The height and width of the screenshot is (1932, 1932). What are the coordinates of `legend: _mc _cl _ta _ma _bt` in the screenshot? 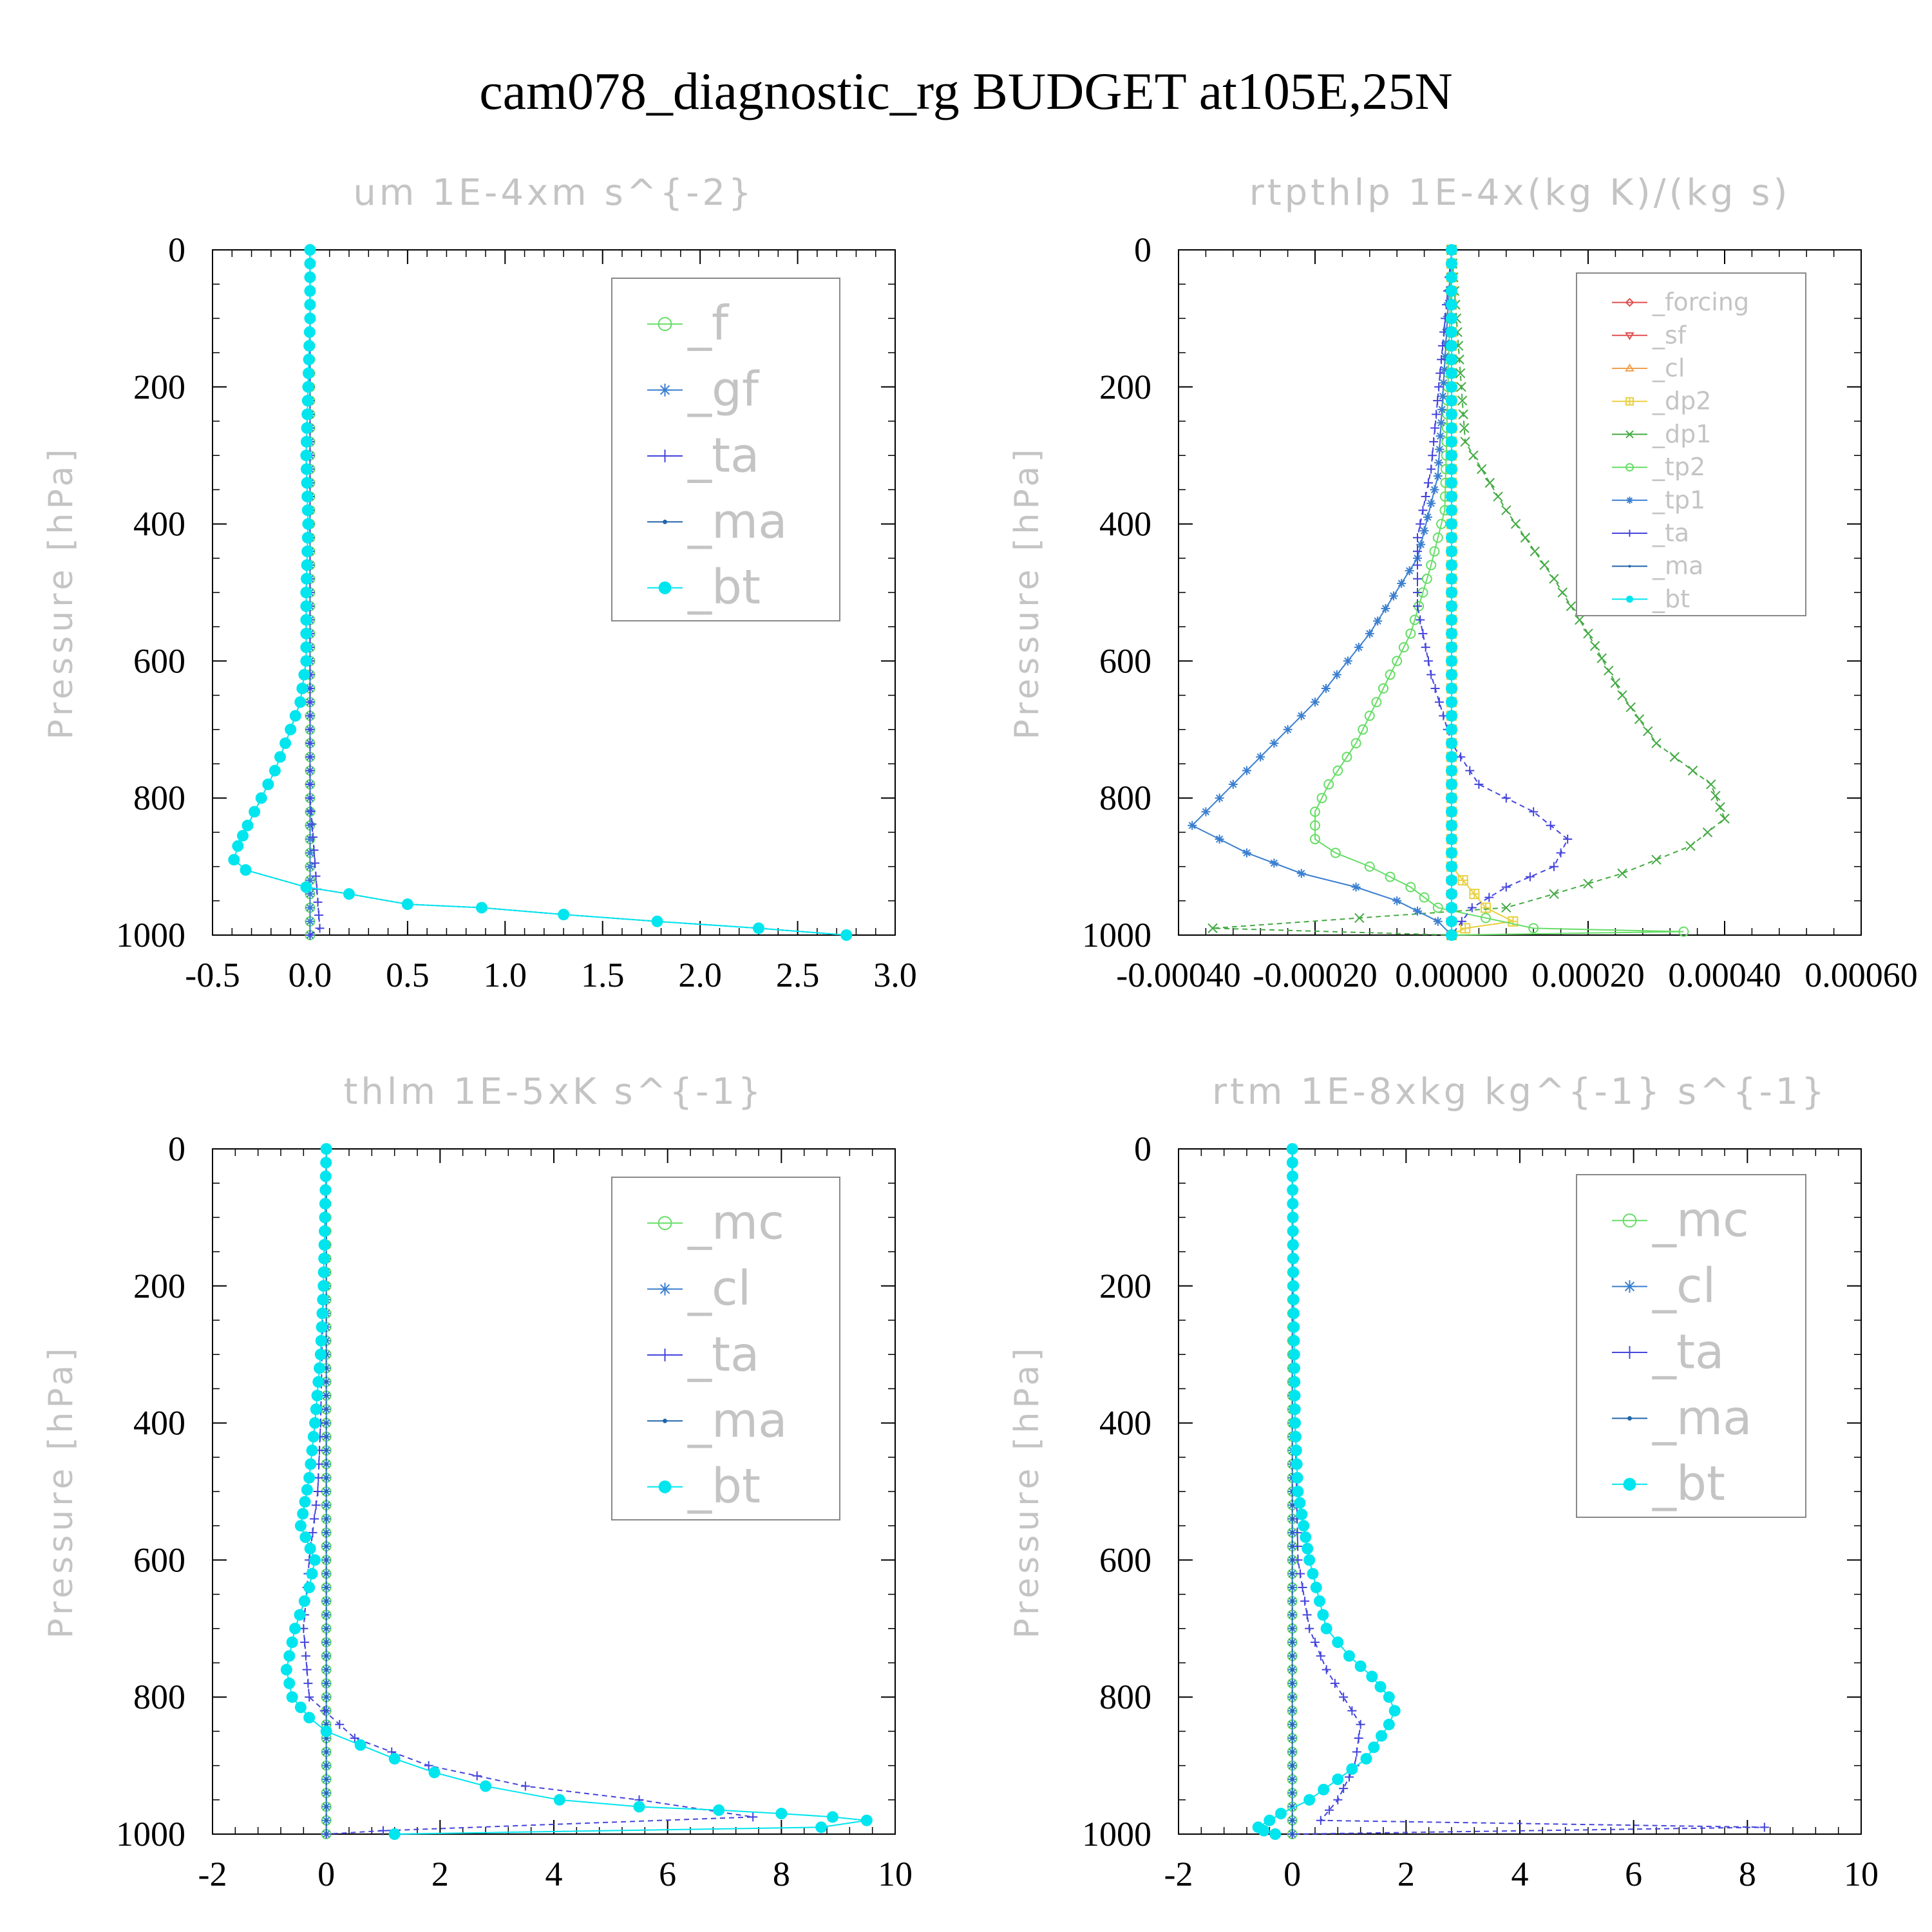 It's located at (725, 1349).